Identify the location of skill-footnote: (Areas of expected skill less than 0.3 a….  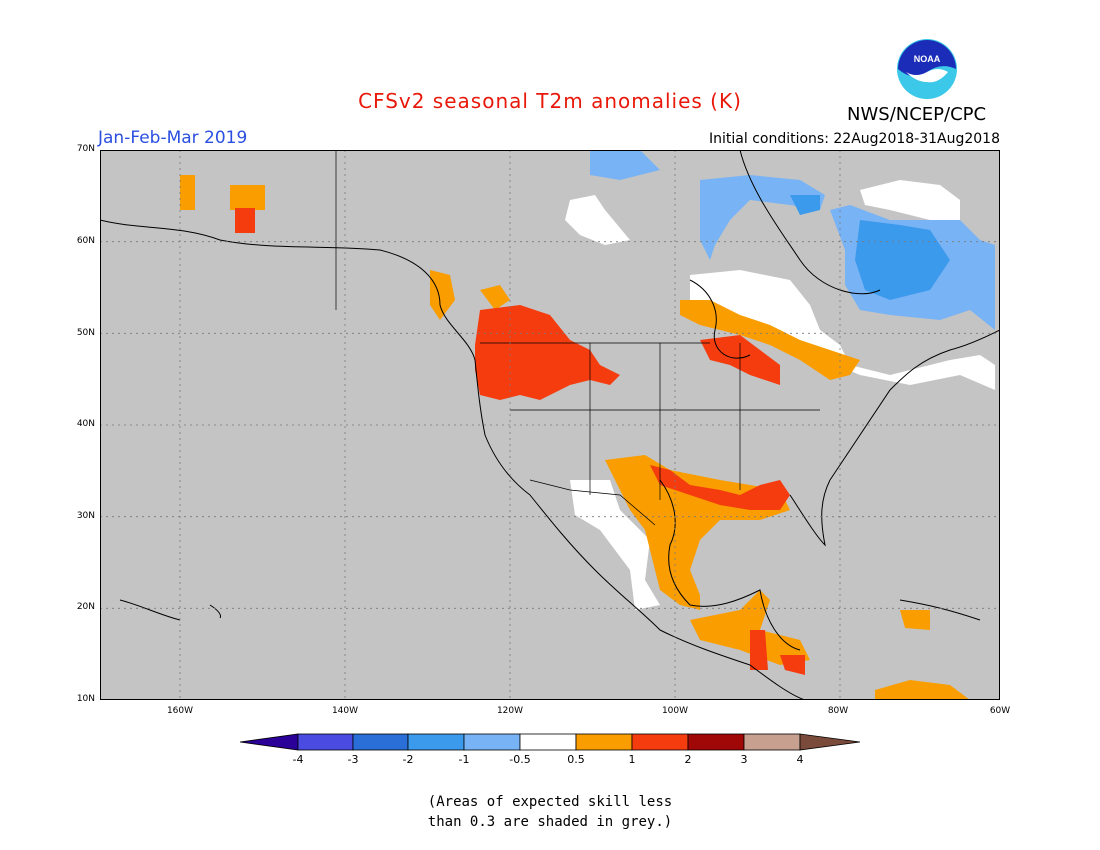
(550, 812).